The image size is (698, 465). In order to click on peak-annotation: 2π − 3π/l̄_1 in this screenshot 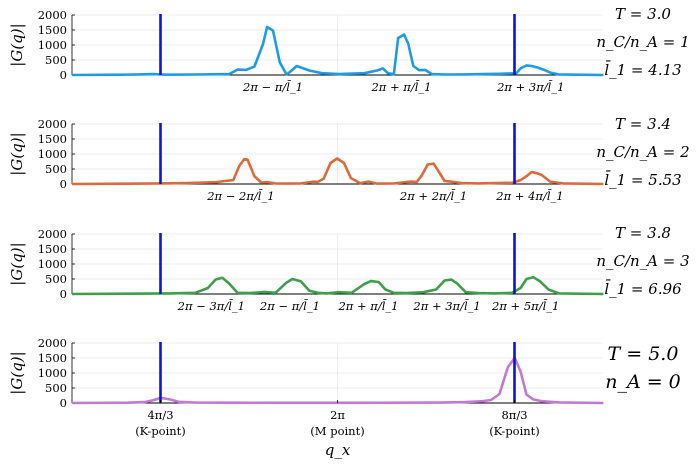, I will do `click(211, 306)`.